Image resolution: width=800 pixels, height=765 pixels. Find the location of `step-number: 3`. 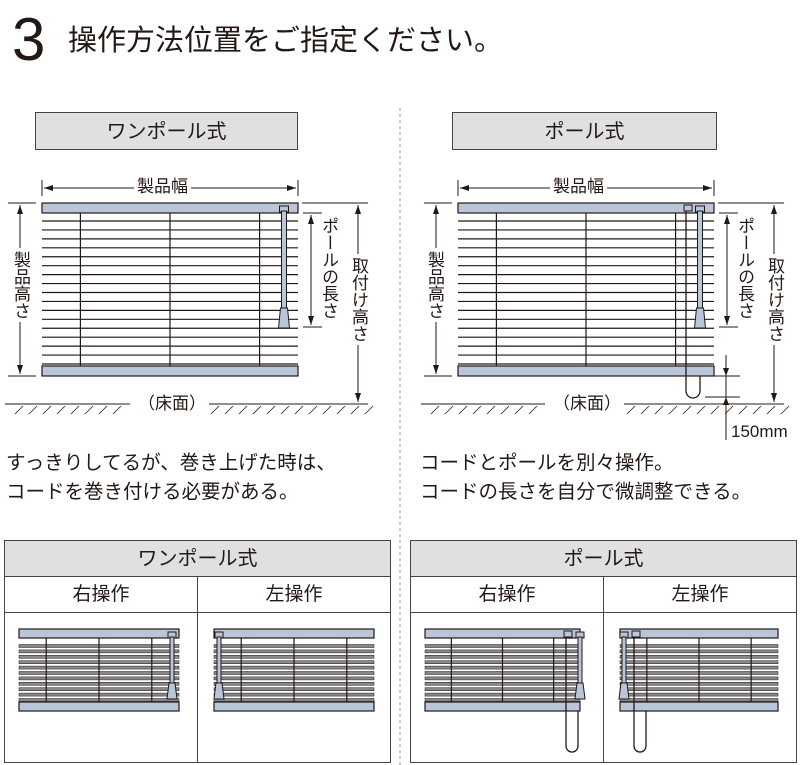

step-number: 3 is located at coordinates (29, 39).